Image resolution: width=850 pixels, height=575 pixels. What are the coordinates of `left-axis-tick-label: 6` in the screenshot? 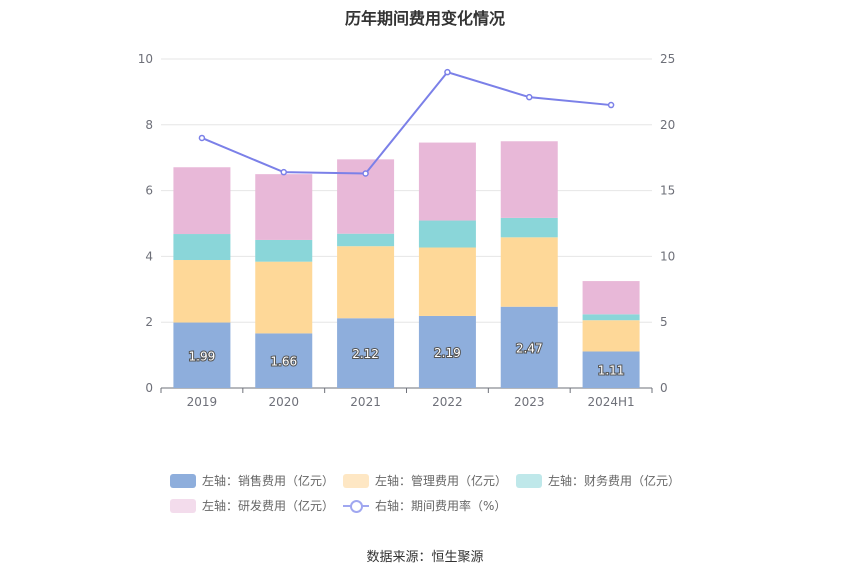 It's located at (149, 191).